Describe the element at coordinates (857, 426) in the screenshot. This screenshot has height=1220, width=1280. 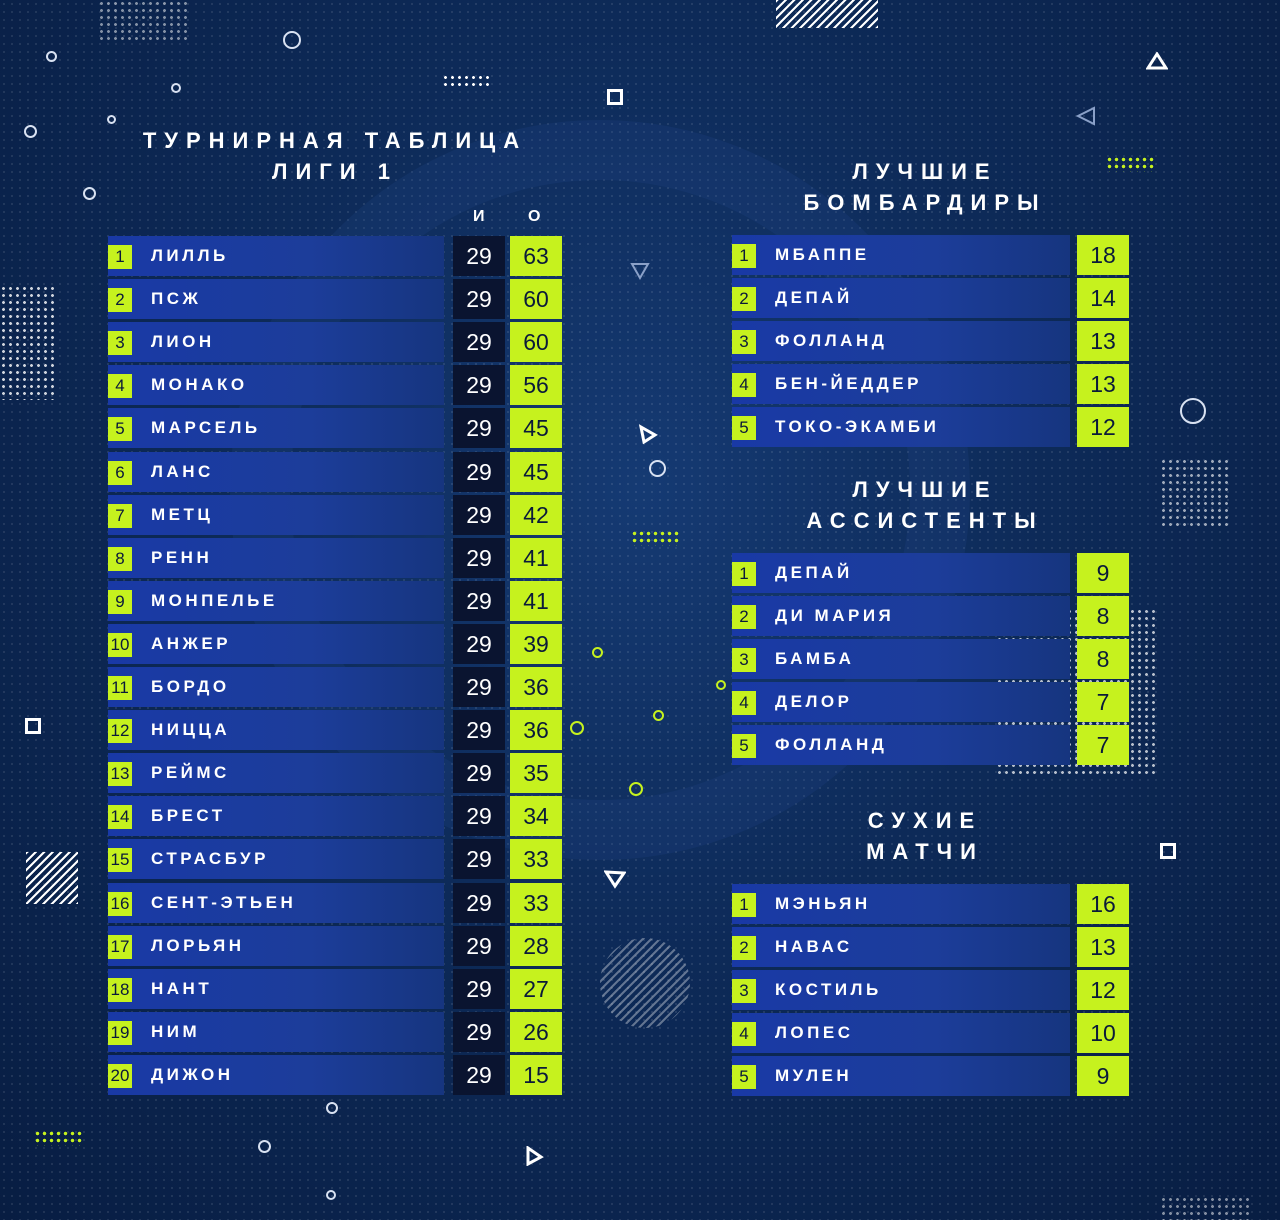
I see `player-name: ТОКО-ЭКАМБИ` at that location.